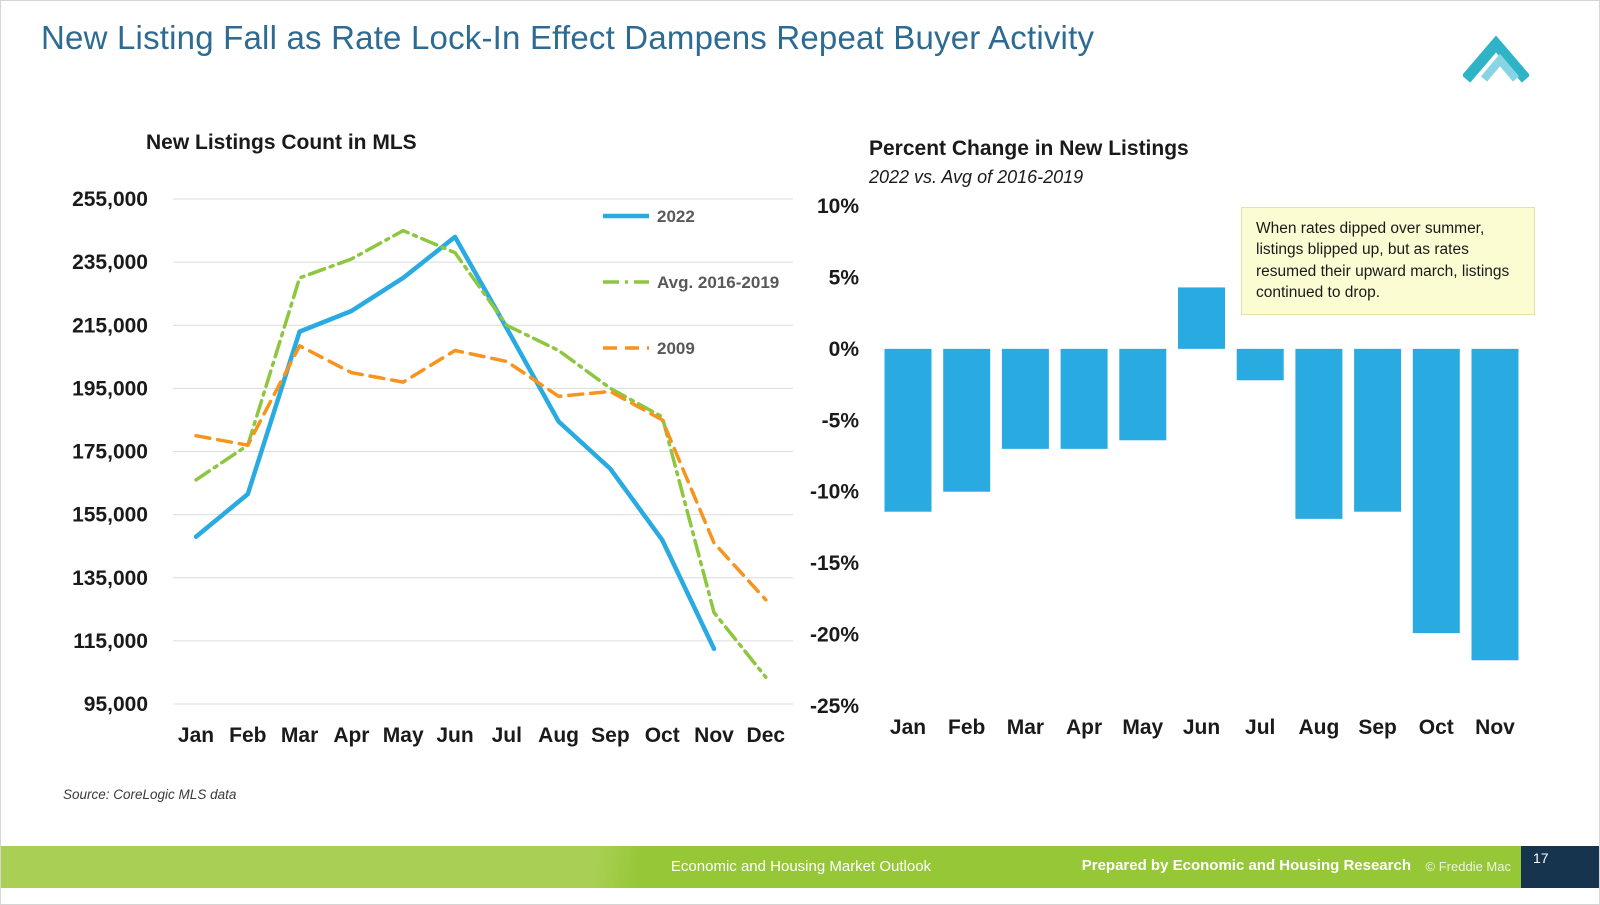 This screenshot has height=905, width=1600. What do you see at coordinates (834, 492) in the screenshot?
I see `y-tick-label: -10%` at bounding box center [834, 492].